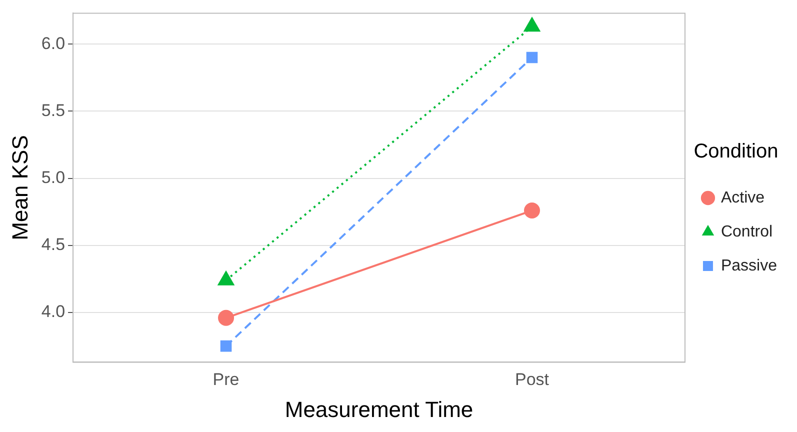  I want to click on y-tick-label: 6.0, so click(53, 43).